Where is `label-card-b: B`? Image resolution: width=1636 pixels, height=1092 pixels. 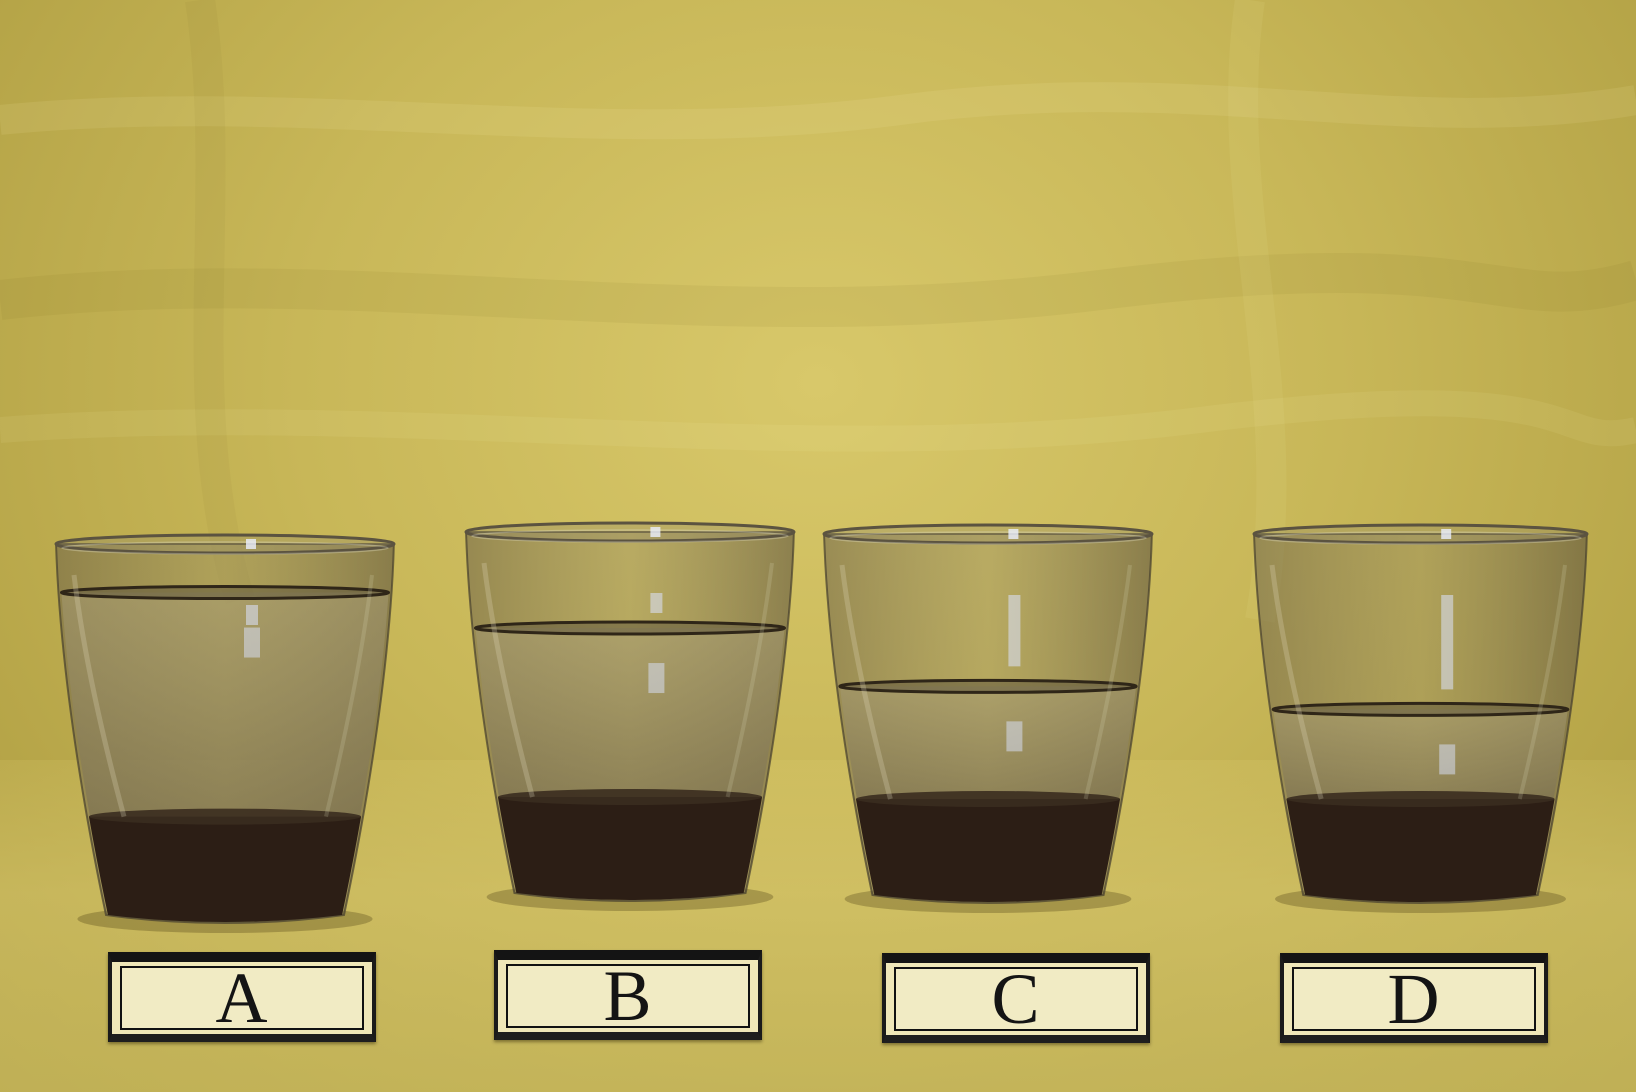
label-card-b: B is located at coordinates (628, 995).